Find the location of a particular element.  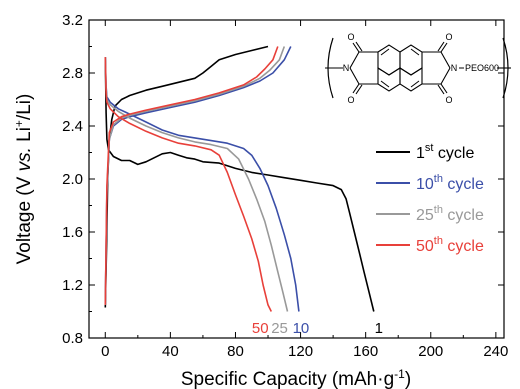

x-tick-label: 120 is located at coordinates (300, 351).